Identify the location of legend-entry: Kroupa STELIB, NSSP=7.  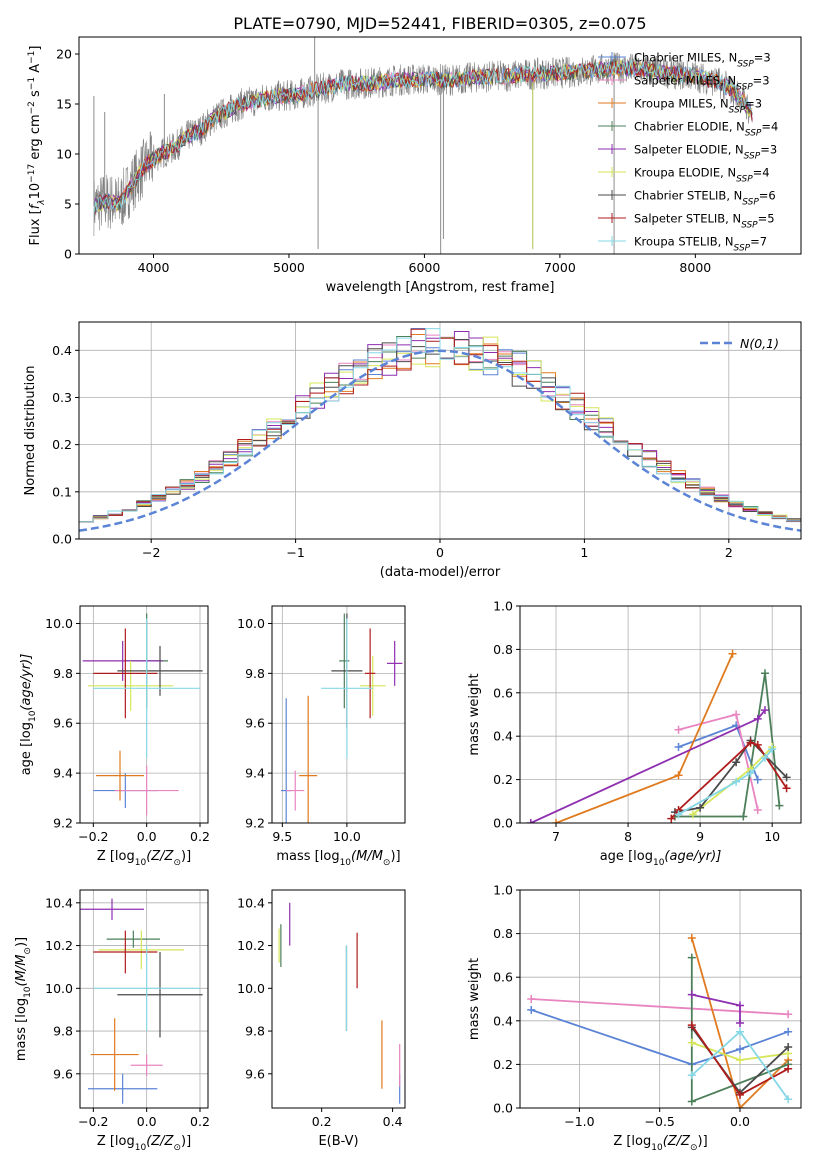
(700, 244).